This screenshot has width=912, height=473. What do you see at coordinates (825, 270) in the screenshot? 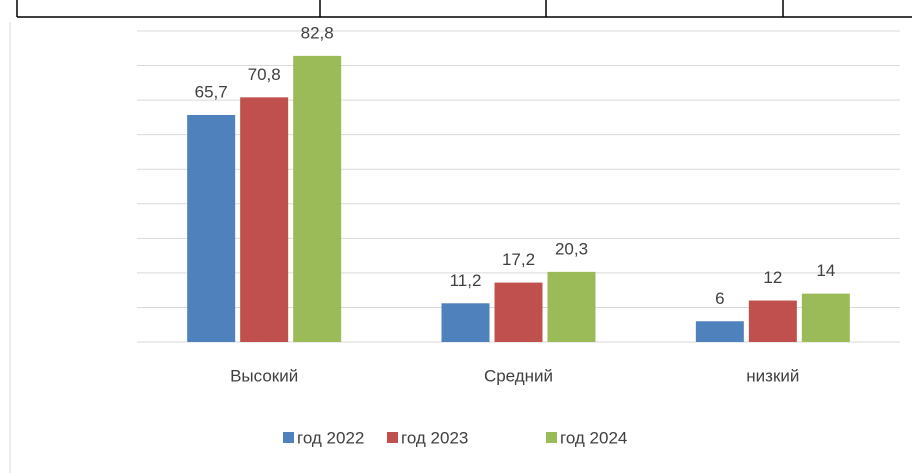
I see `data-label: 14` at bounding box center [825, 270].